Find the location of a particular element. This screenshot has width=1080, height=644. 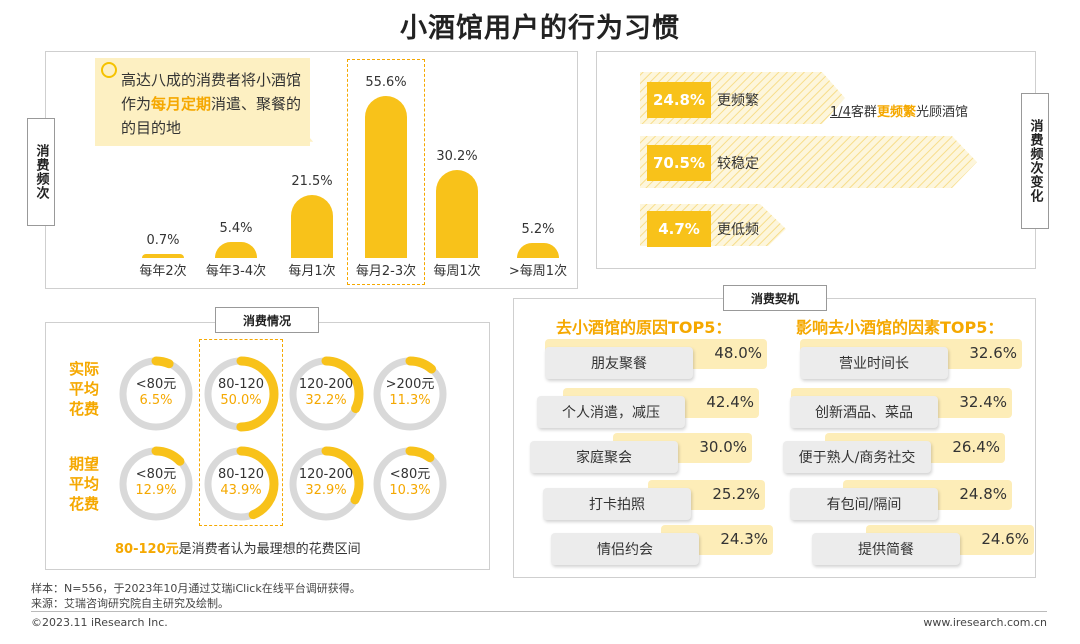

frequency-callout: 高达八成的消费者将小酒馆作为每月定期消遣、聚餐的的目的地 is located at coordinates (202, 102).